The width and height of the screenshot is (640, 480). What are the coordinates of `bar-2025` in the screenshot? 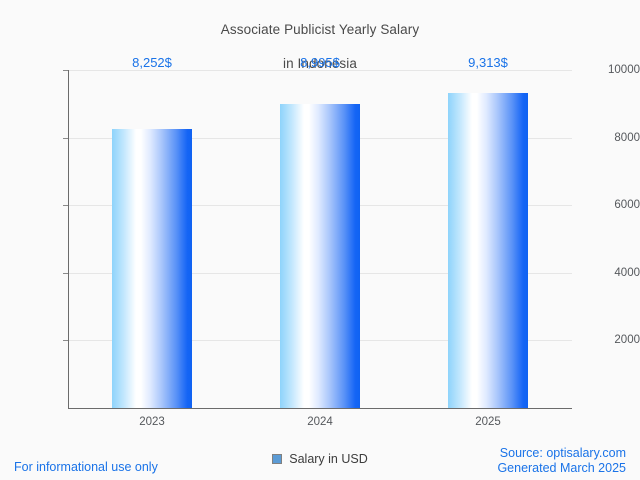 It's located at (488, 250).